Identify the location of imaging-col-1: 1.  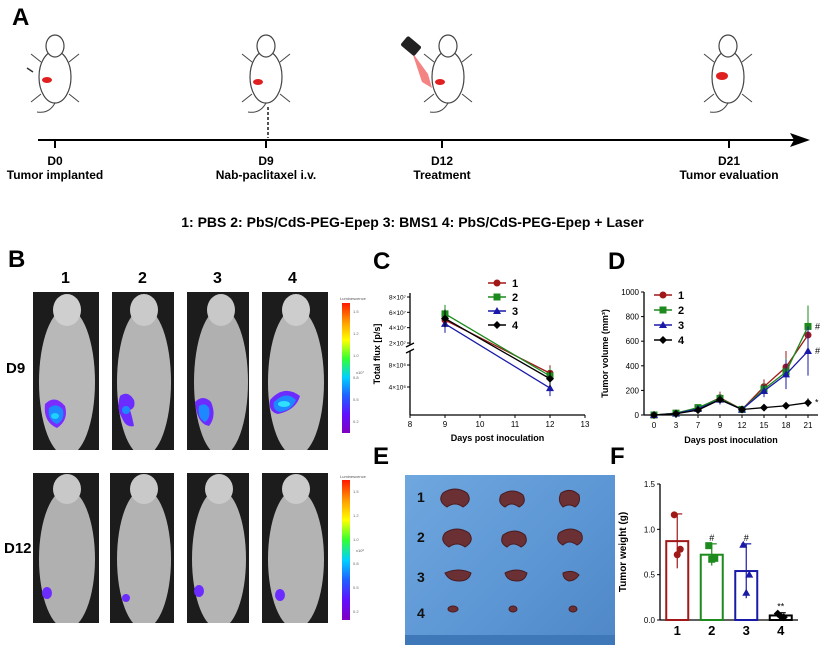
(65, 278).